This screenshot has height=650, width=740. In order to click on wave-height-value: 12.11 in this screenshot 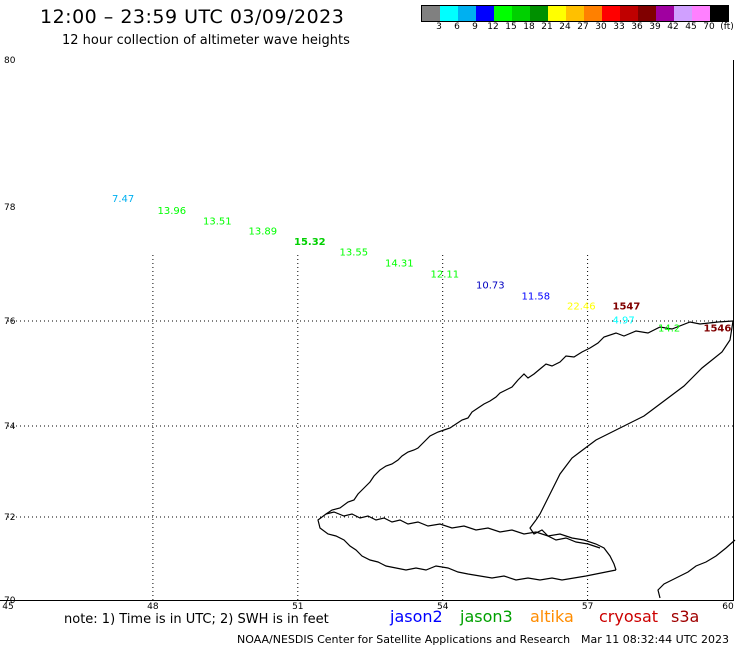, I will do `click(445, 275)`.